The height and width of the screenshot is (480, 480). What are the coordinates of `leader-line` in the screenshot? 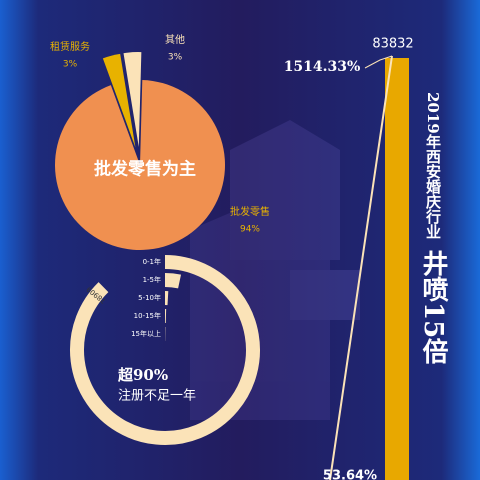 It's located at (378, 62).